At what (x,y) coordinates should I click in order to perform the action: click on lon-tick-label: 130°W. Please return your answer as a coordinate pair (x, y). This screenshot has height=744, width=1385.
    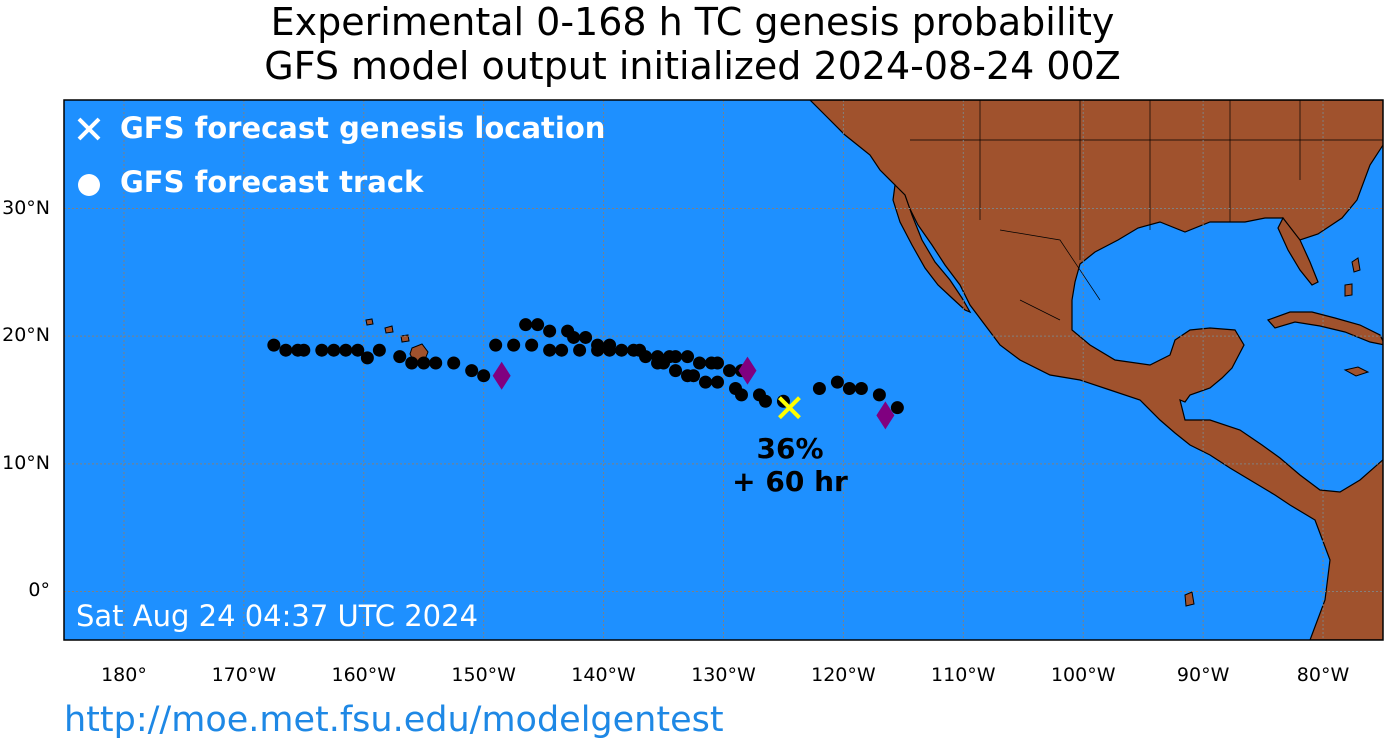
    Looking at the image, I should click on (723, 675).